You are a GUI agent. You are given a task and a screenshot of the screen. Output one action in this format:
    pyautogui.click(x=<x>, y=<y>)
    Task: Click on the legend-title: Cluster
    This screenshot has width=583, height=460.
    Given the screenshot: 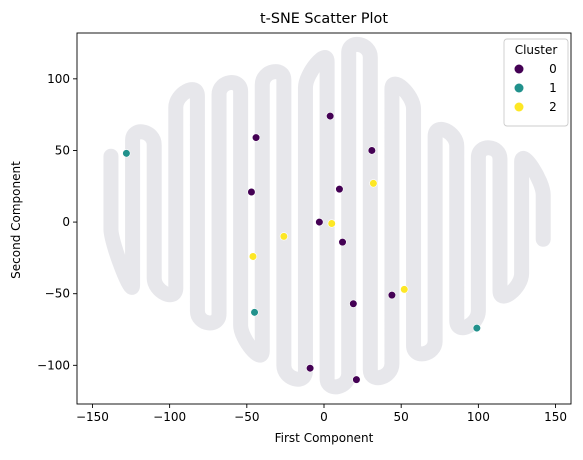 What is the action you would take?
    pyautogui.click(x=536, y=50)
    